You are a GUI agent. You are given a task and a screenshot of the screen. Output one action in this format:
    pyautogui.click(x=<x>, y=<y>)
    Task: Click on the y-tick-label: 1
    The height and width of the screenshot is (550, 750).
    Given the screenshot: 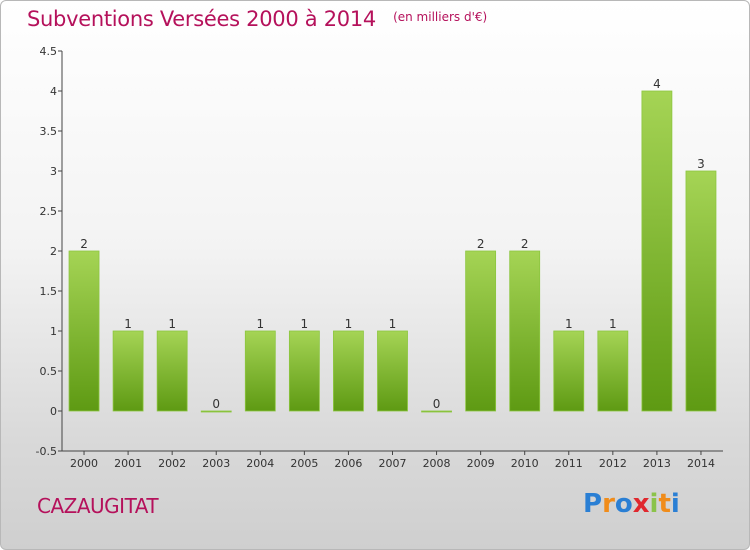 What is the action you would take?
    pyautogui.click(x=53, y=331)
    